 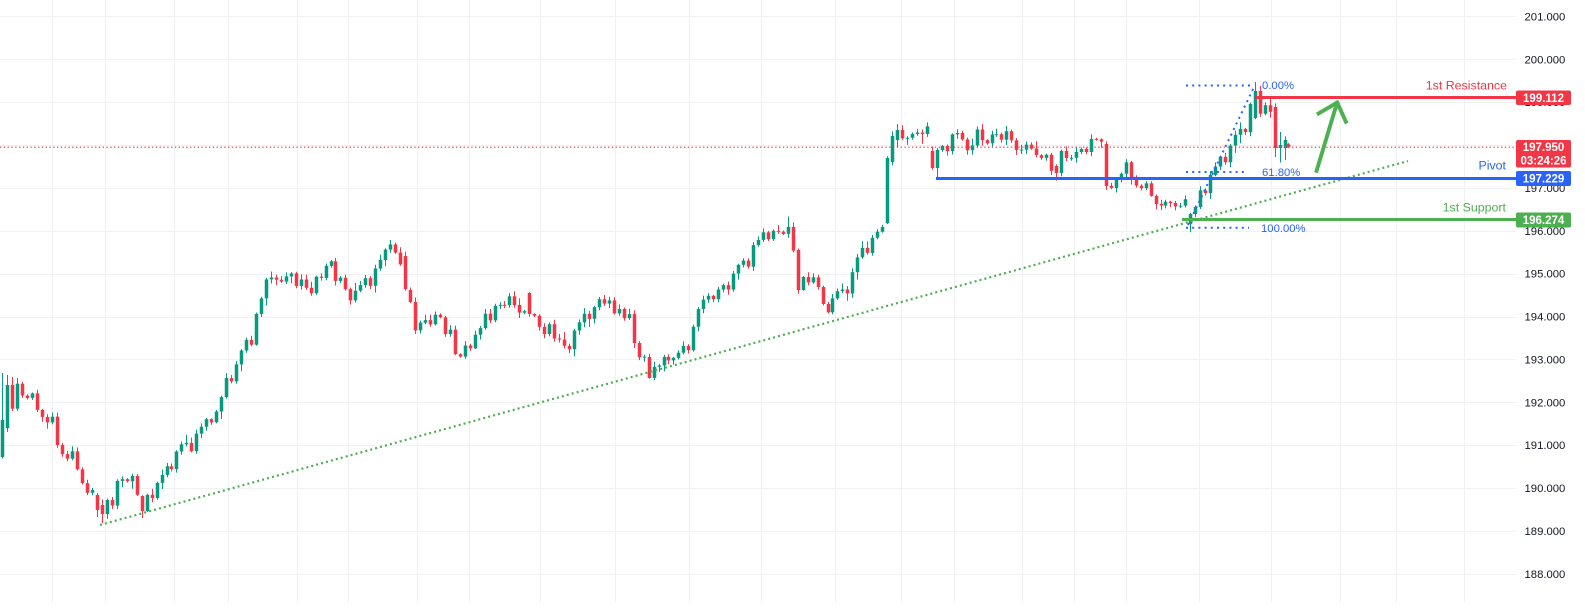 I want to click on svg-text: 196.274, so click(x=1544, y=221).